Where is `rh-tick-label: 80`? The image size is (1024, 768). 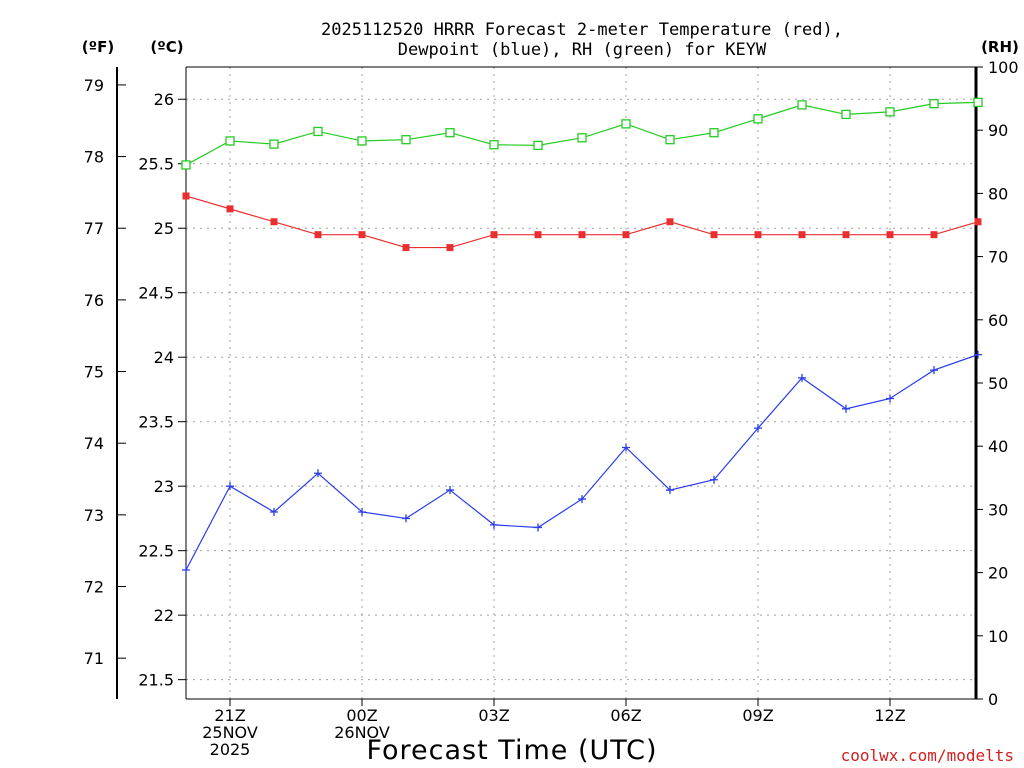 rh-tick-label: 80 is located at coordinates (998, 193).